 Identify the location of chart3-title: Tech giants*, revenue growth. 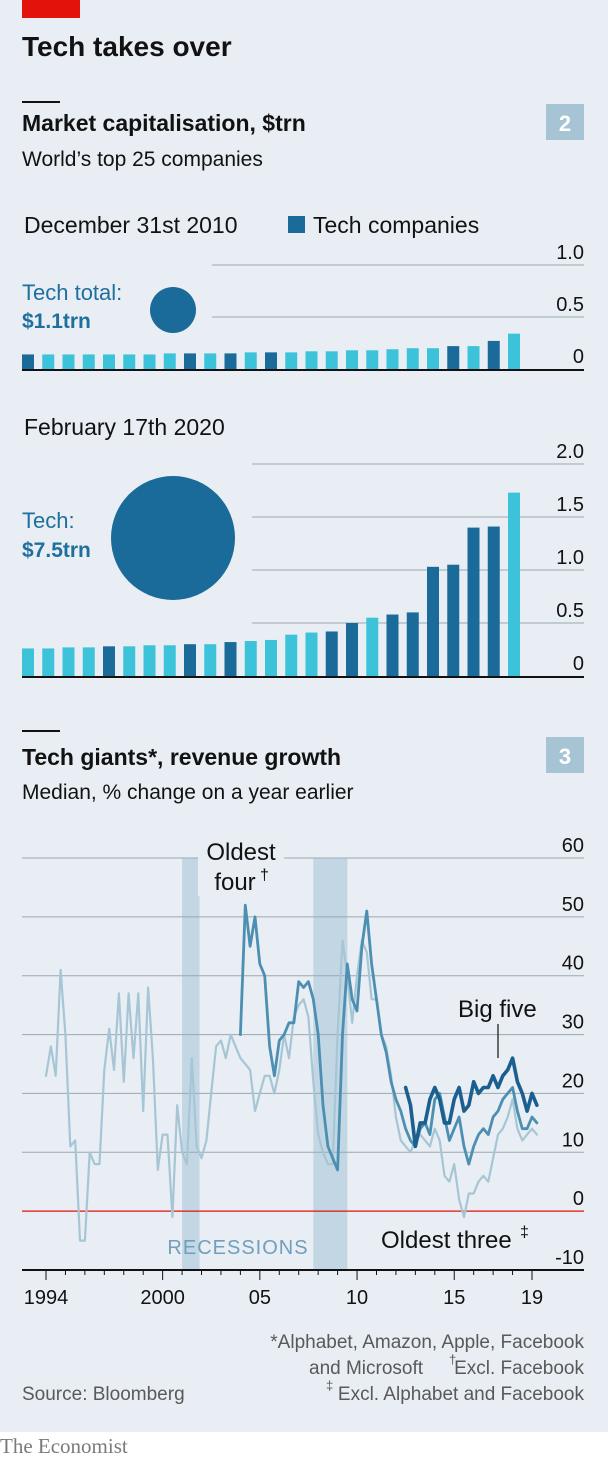
(181, 757).